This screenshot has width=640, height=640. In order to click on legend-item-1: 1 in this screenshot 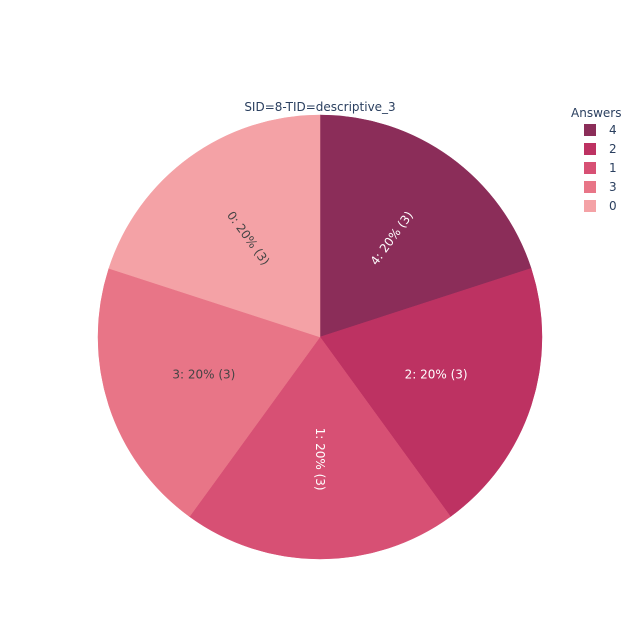, I will do `click(600, 168)`.